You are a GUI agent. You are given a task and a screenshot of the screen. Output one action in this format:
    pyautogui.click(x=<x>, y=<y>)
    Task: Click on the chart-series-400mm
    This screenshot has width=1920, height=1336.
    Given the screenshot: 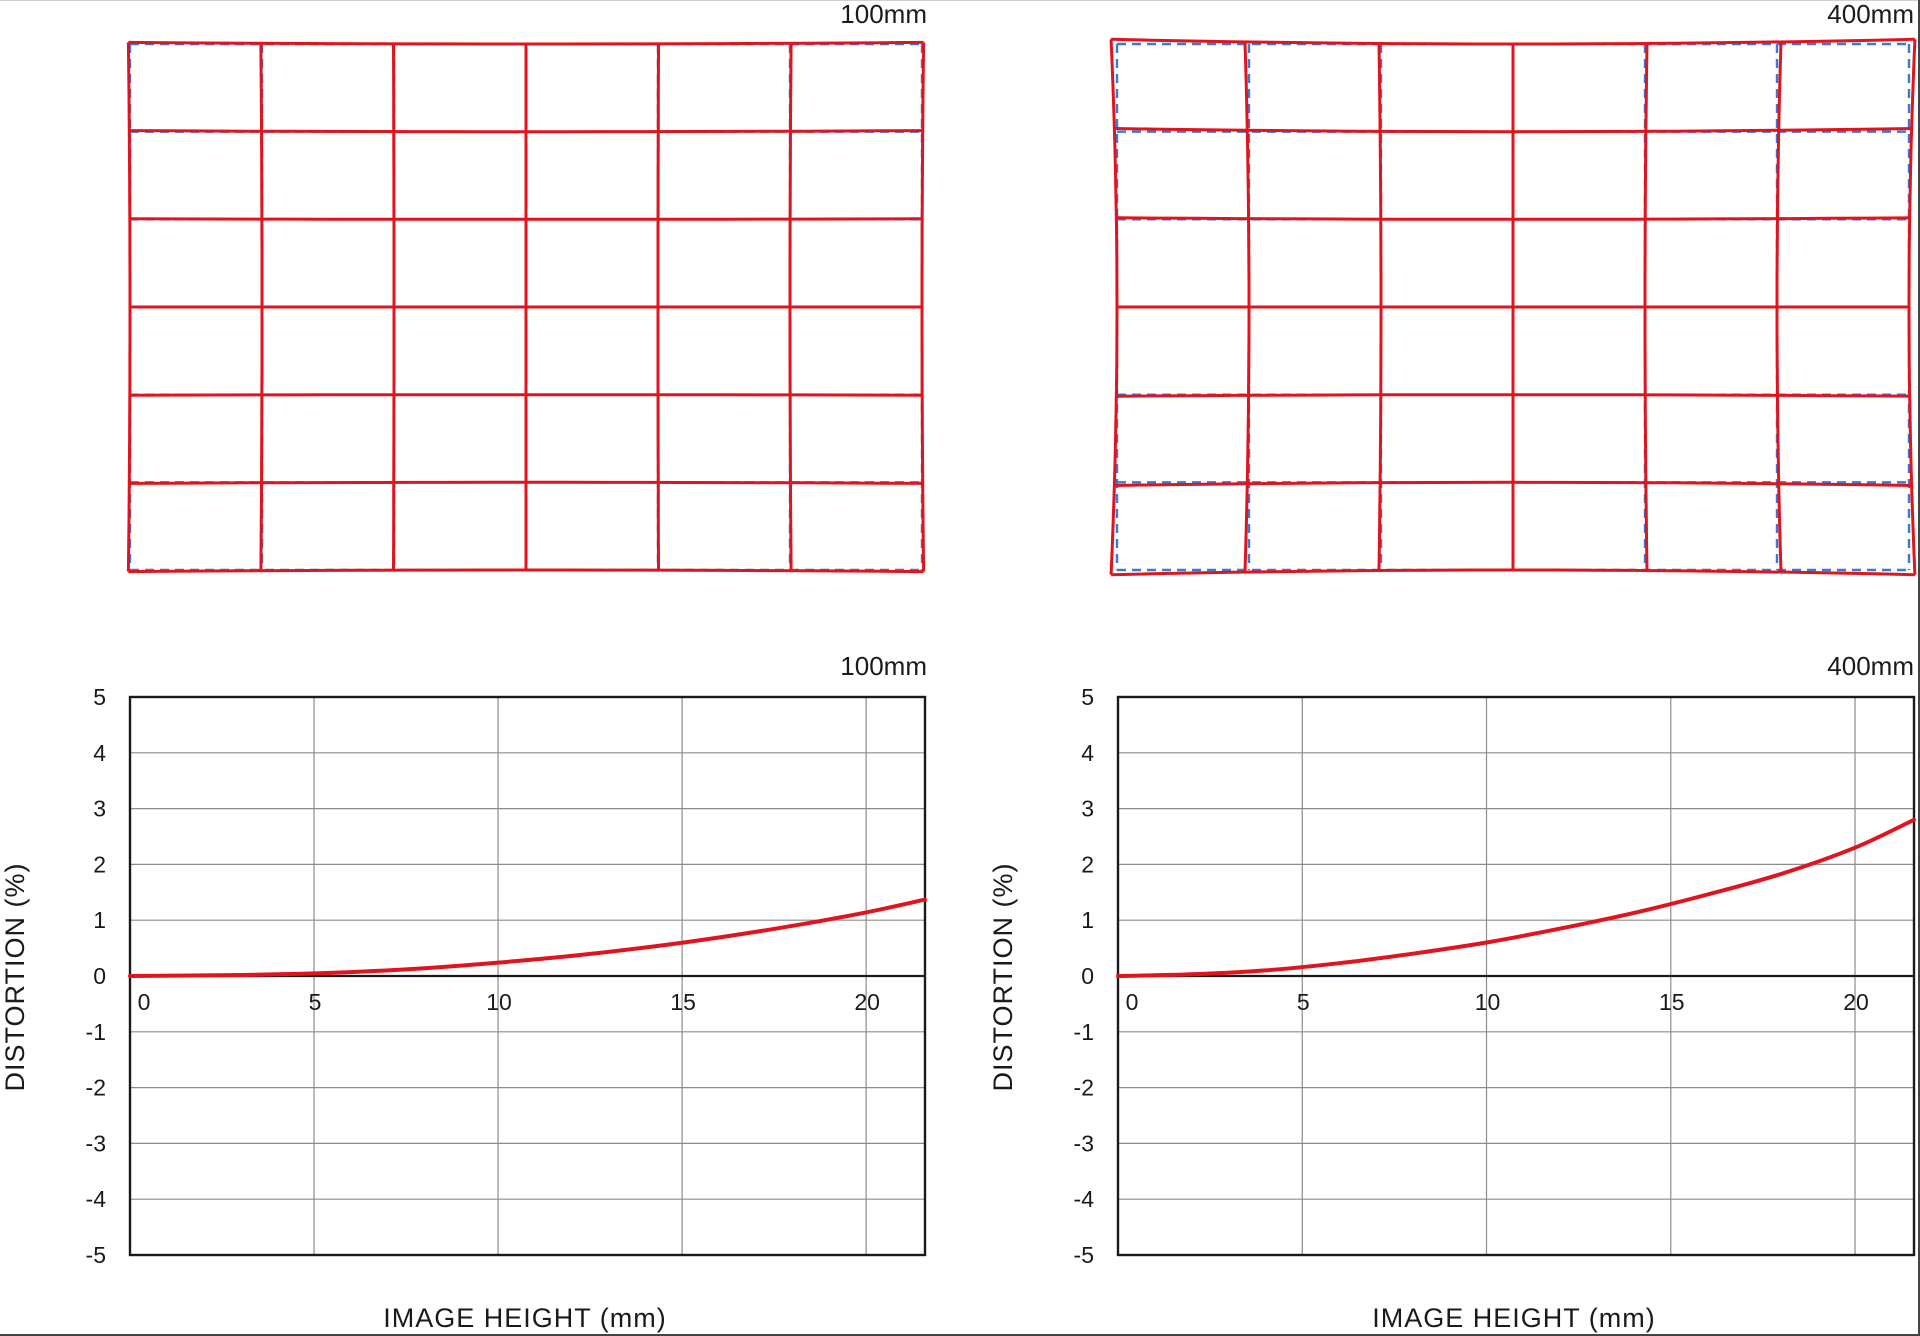 What is the action you would take?
    pyautogui.click(x=1516, y=897)
    